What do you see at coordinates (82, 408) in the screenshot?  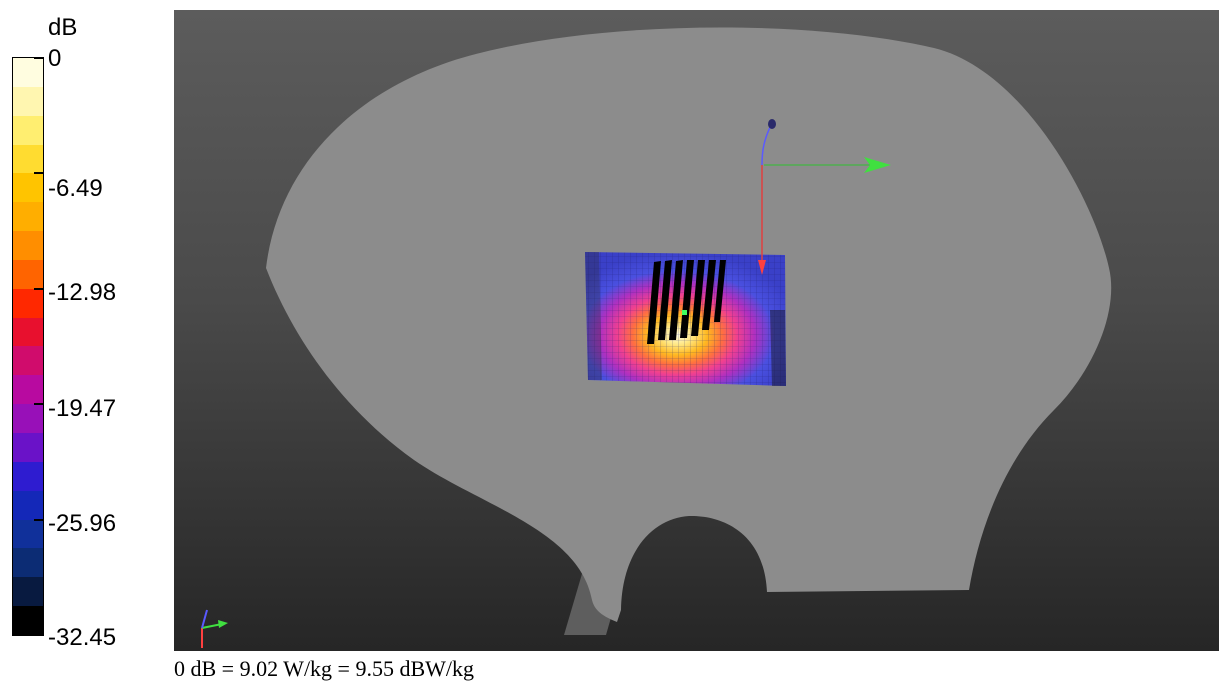 I see `legend-tick-label: -19.47` at bounding box center [82, 408].